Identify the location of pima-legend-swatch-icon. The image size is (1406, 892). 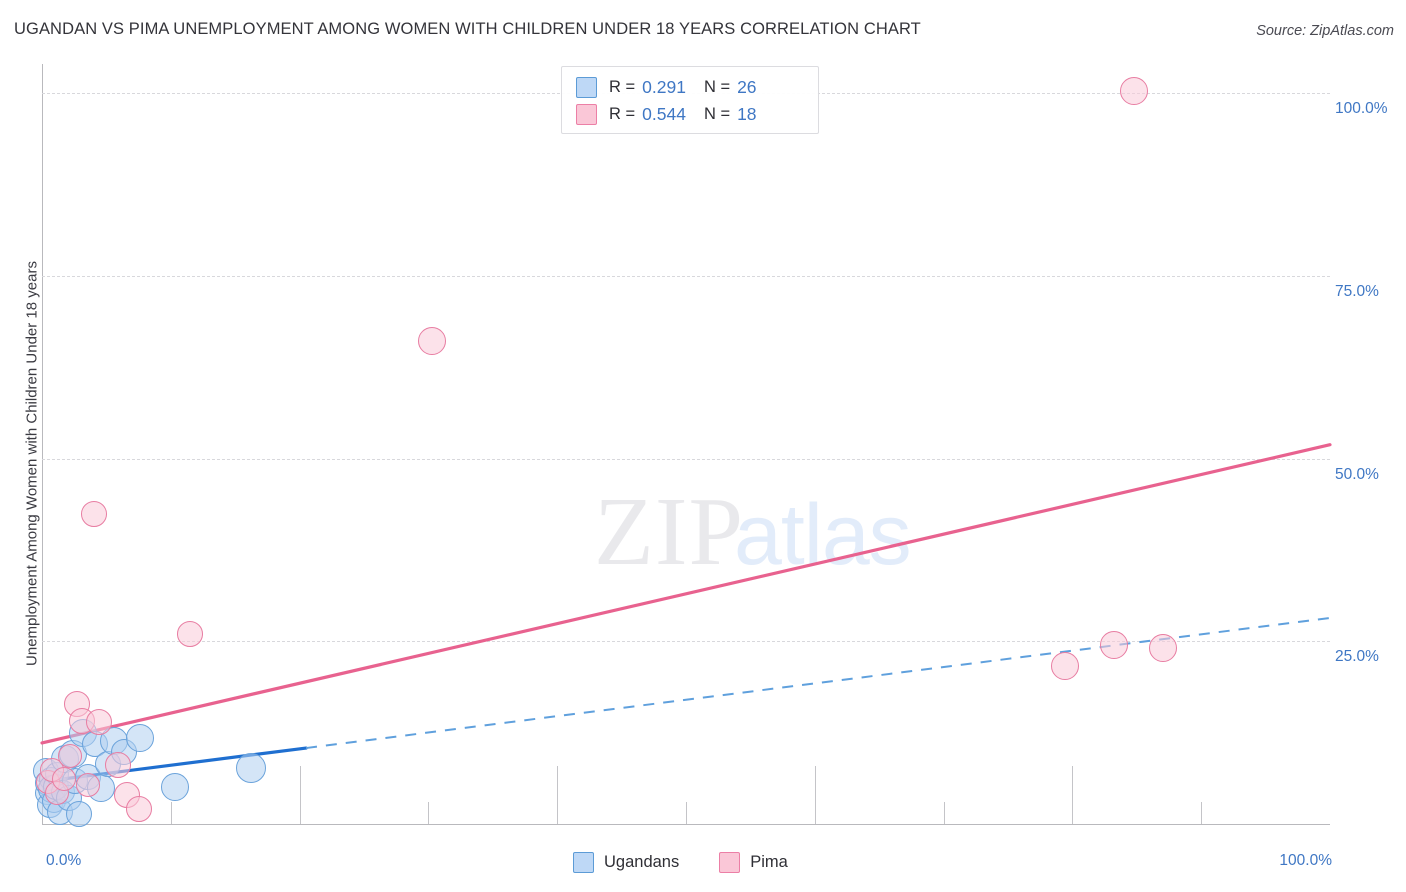
(730, 862).